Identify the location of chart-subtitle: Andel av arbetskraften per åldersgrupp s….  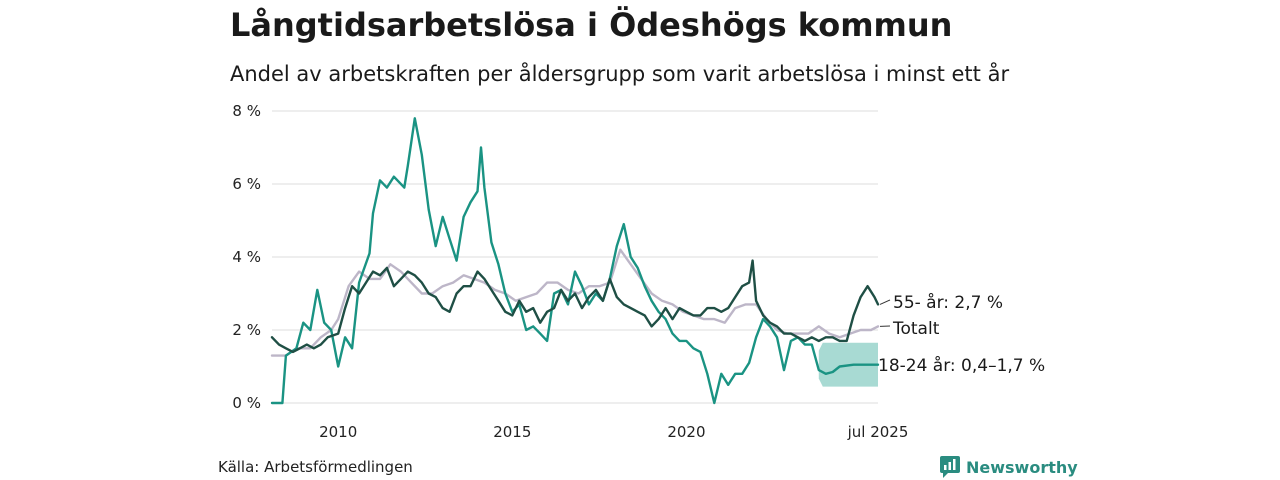
(620, 74).